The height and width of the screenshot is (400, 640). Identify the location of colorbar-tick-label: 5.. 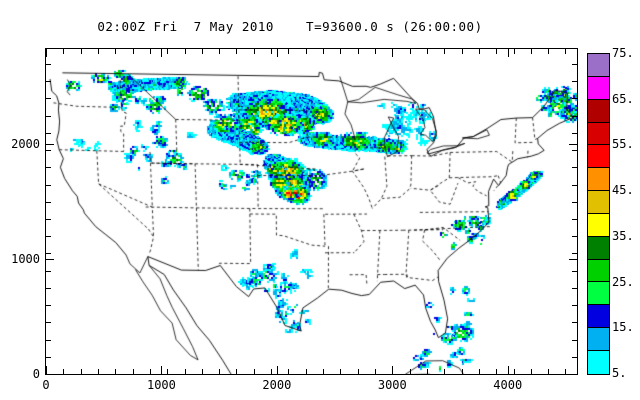
(619, 373).